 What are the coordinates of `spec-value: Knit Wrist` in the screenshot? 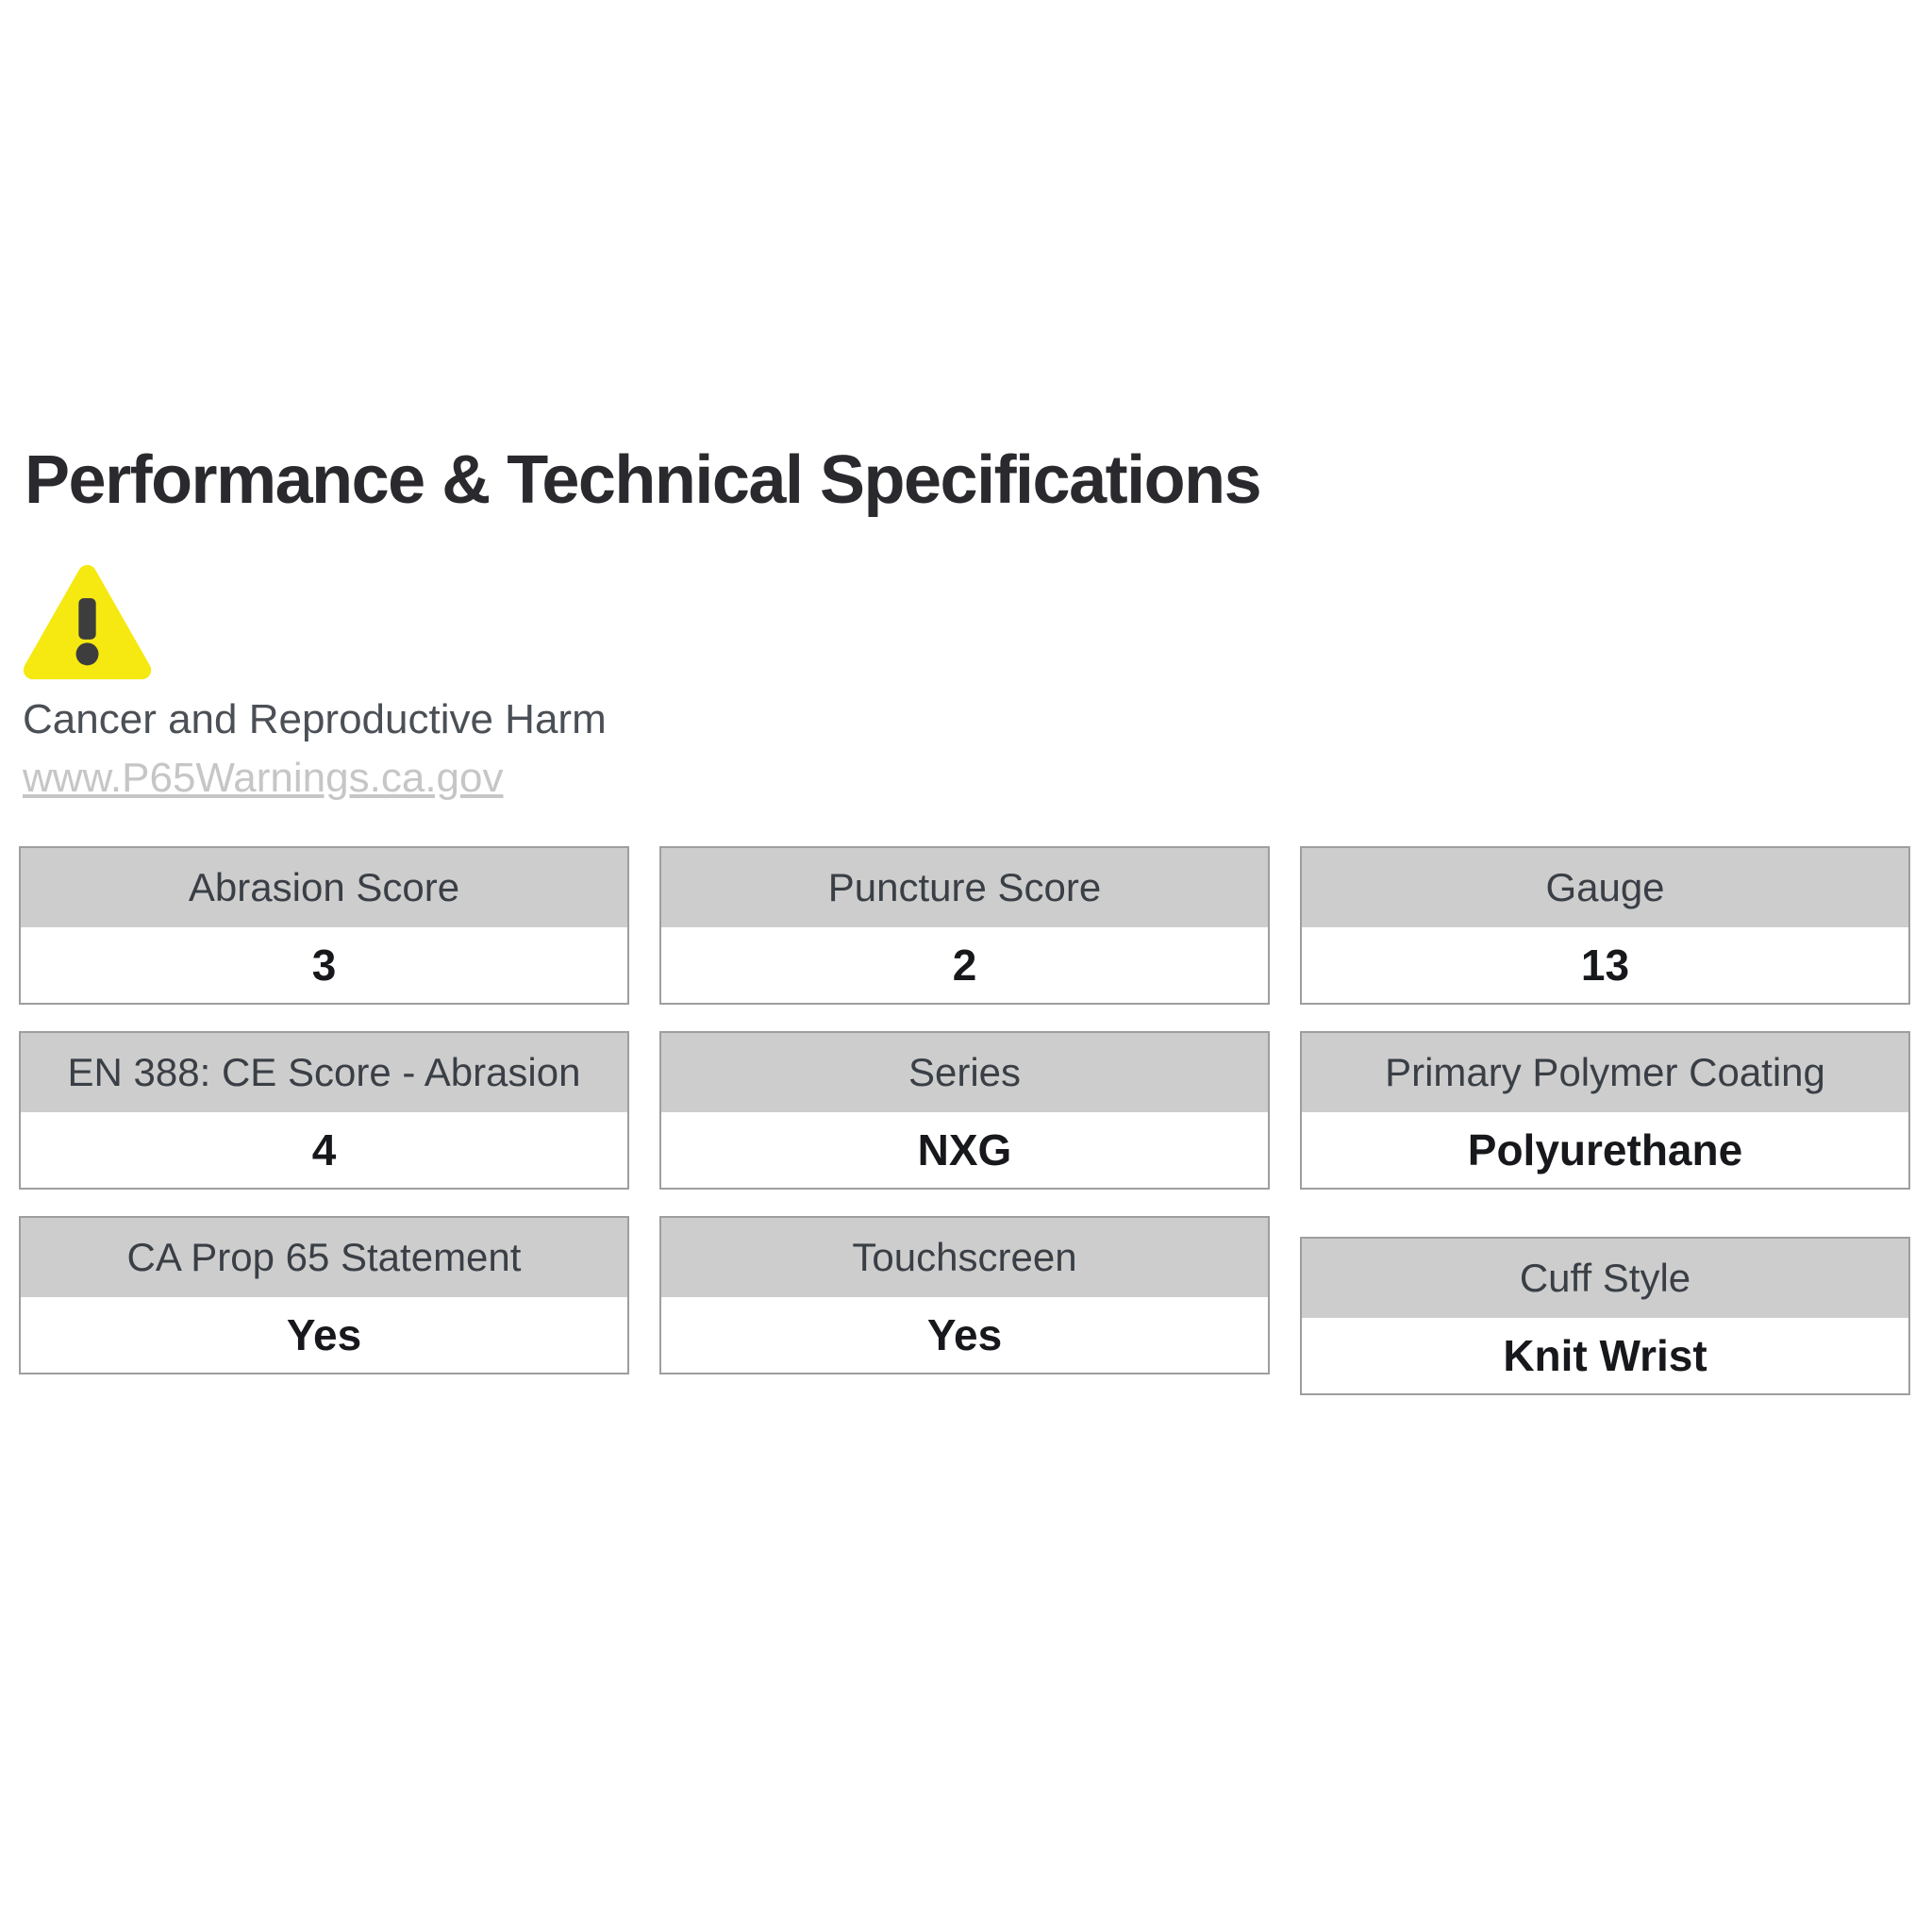 It's located at (1605, 1356).